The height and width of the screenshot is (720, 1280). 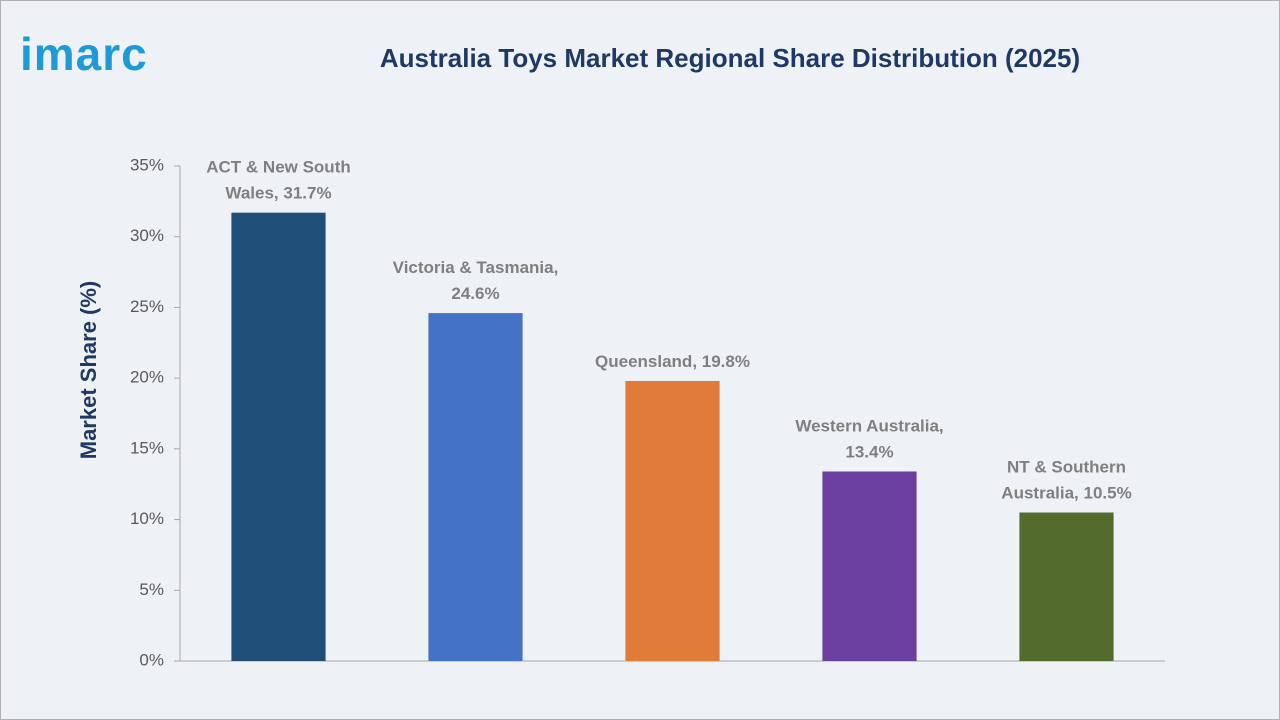 I want to click on y-tick-label: 10%, so click(x=147, y=518).